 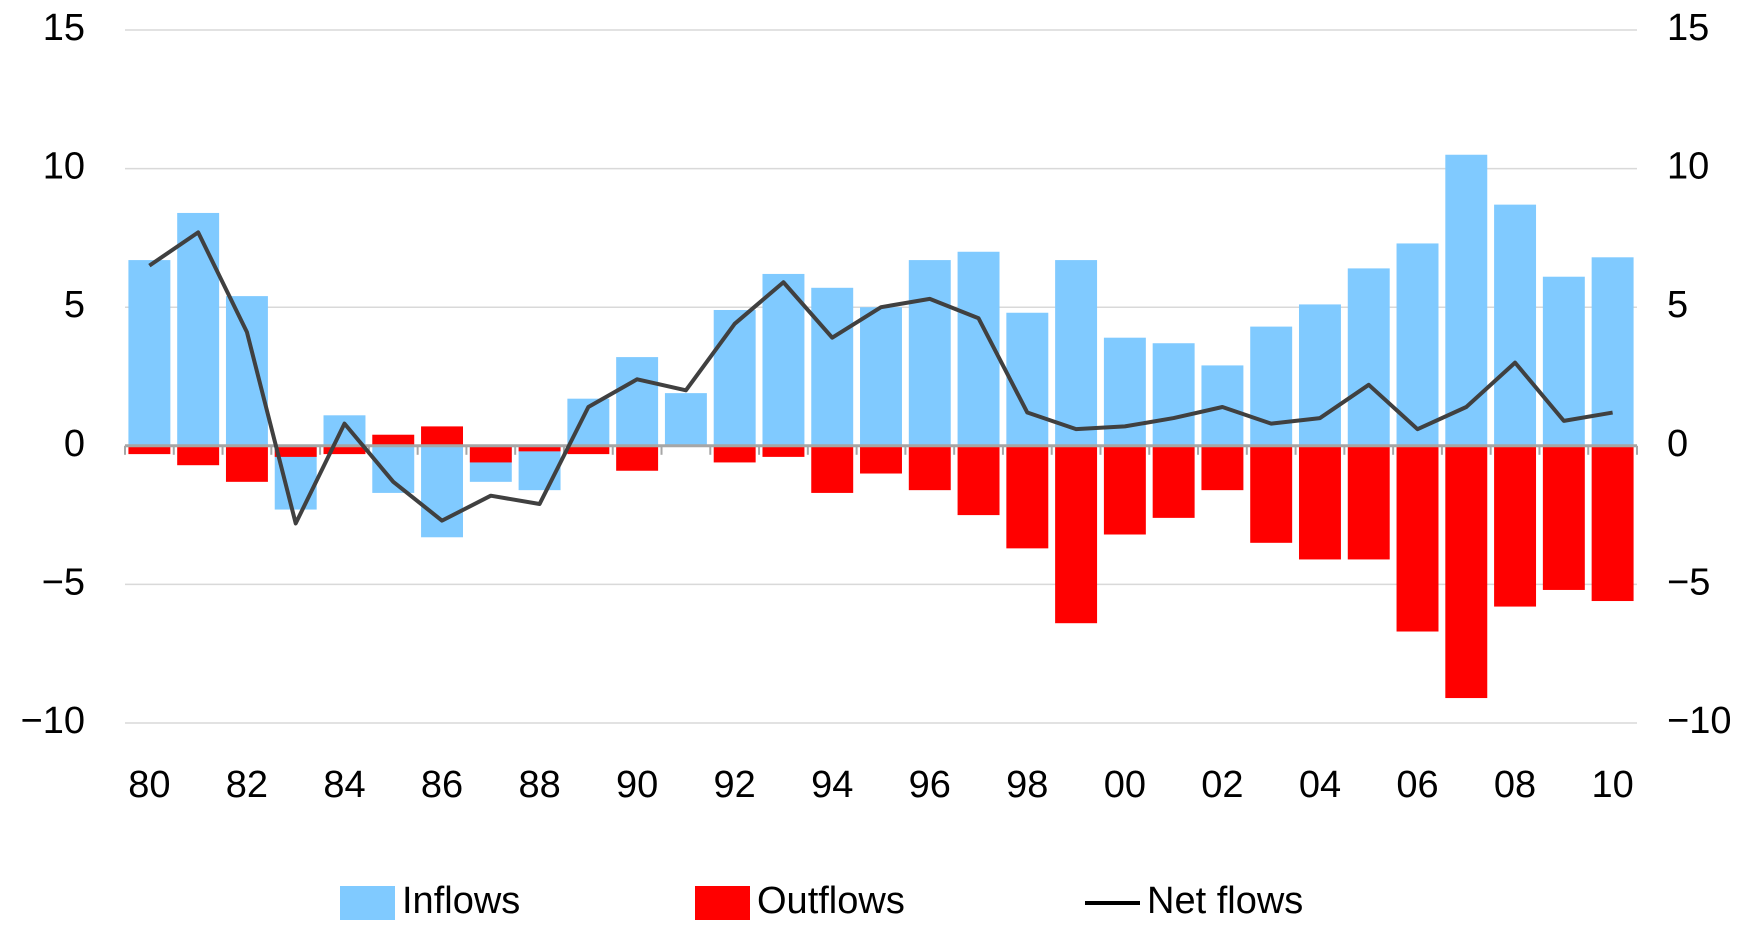 I want to click on x-tick-label: 06, so click(x=1417, y=785).